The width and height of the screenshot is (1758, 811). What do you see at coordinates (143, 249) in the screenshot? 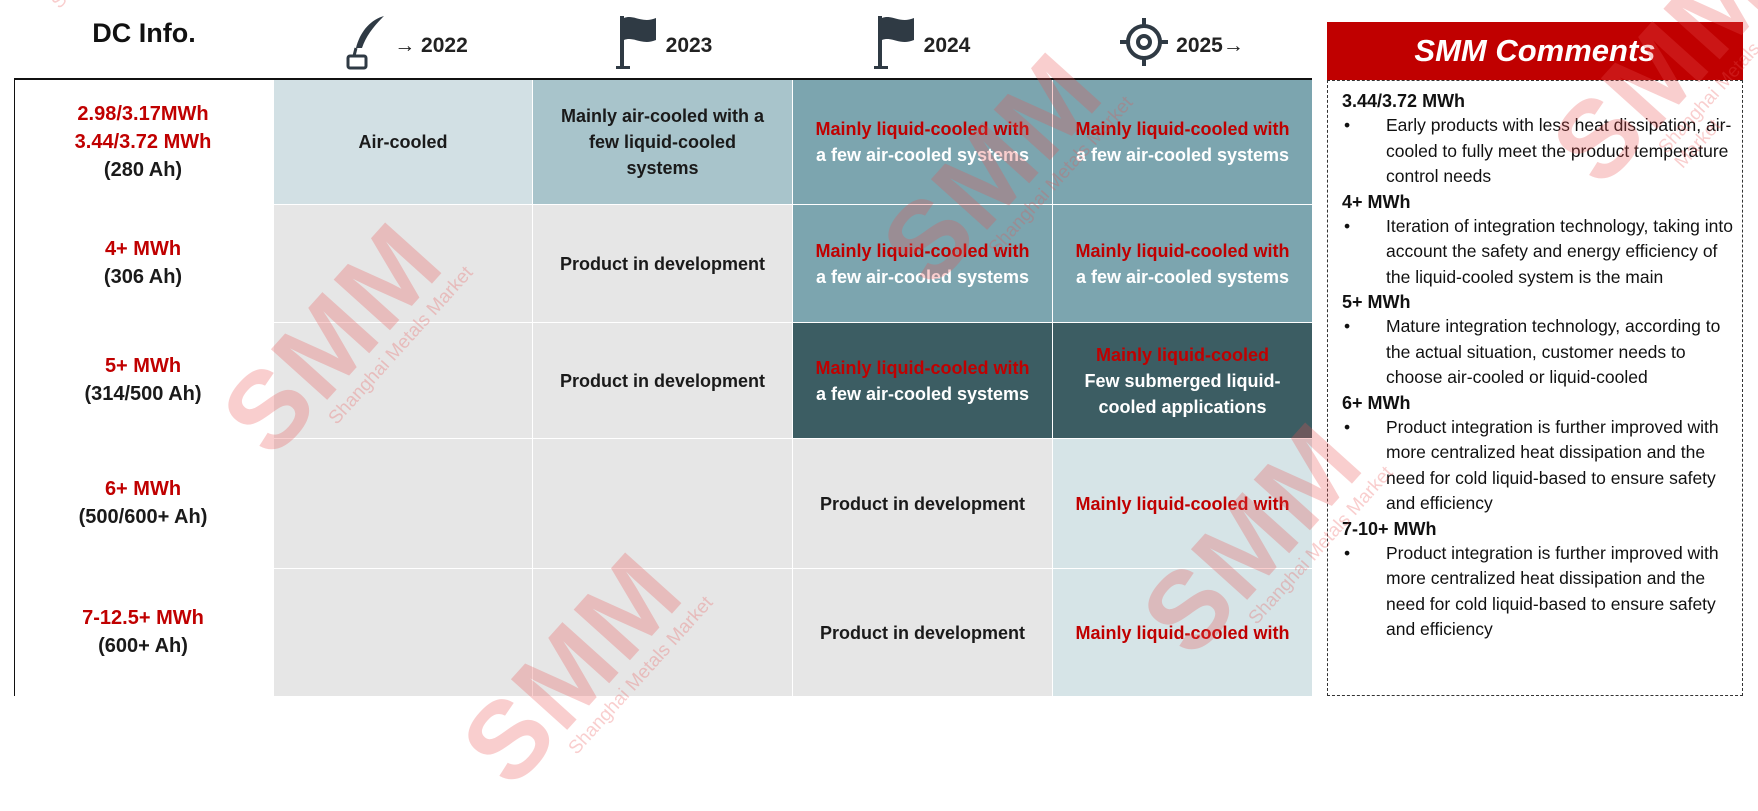
I see `capacity-label: 4+ MWh` at bounding box center [143, 249].